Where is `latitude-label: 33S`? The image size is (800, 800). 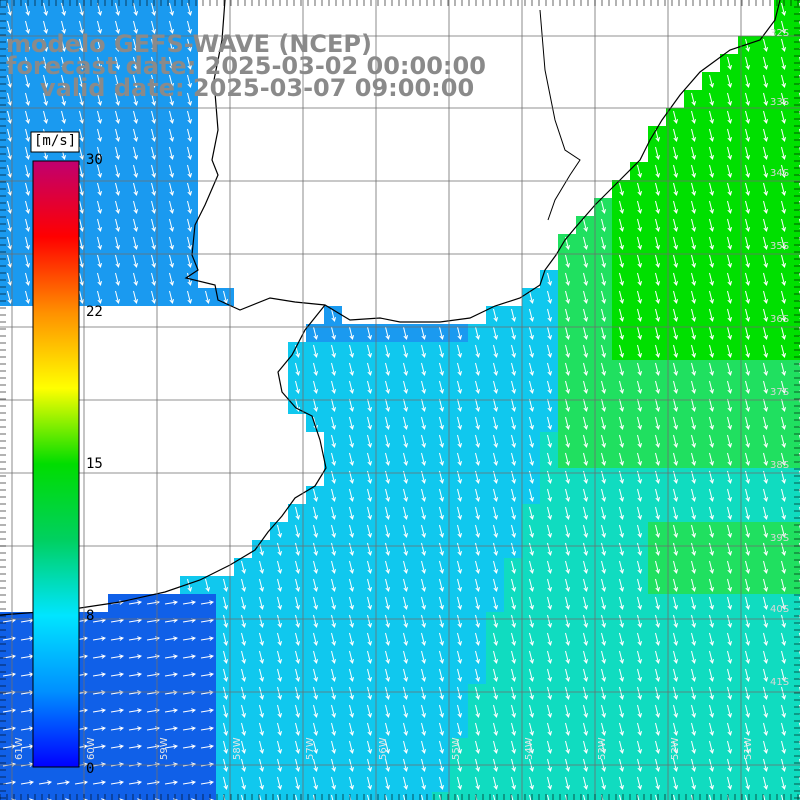 latitude-label: 33S is located at coordinates (780, 102).